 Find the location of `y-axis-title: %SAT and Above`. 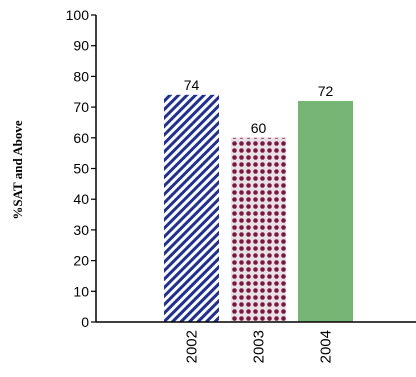

y-axis-title: %SAT and Above is located at coordinates (17, 169).